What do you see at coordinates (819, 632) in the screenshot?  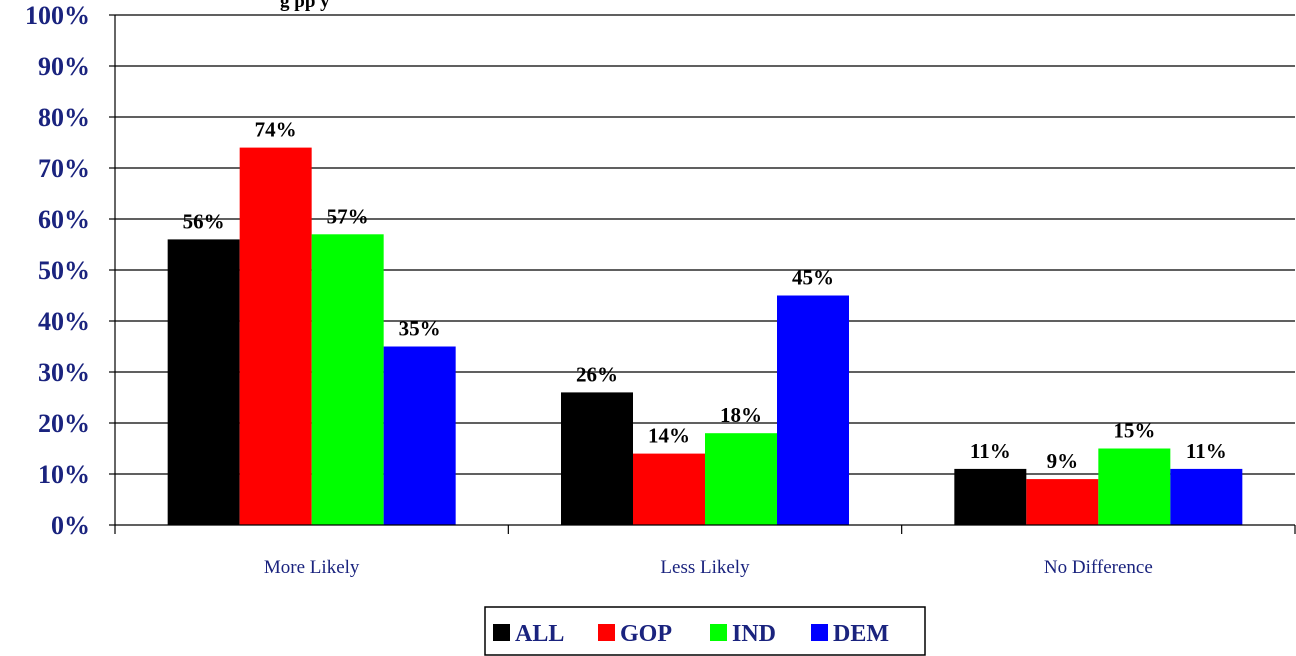 I see `legend-swatch-dem` at bounding box center [819, 632].